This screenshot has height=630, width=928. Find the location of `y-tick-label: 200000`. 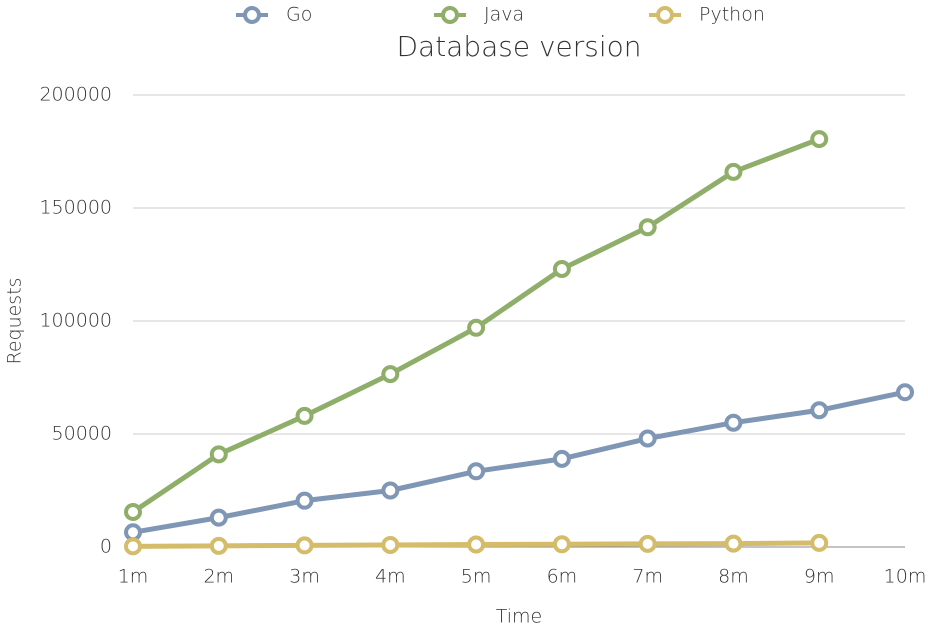

y-tick-label: 200000 is located at coordinates (75, 95).